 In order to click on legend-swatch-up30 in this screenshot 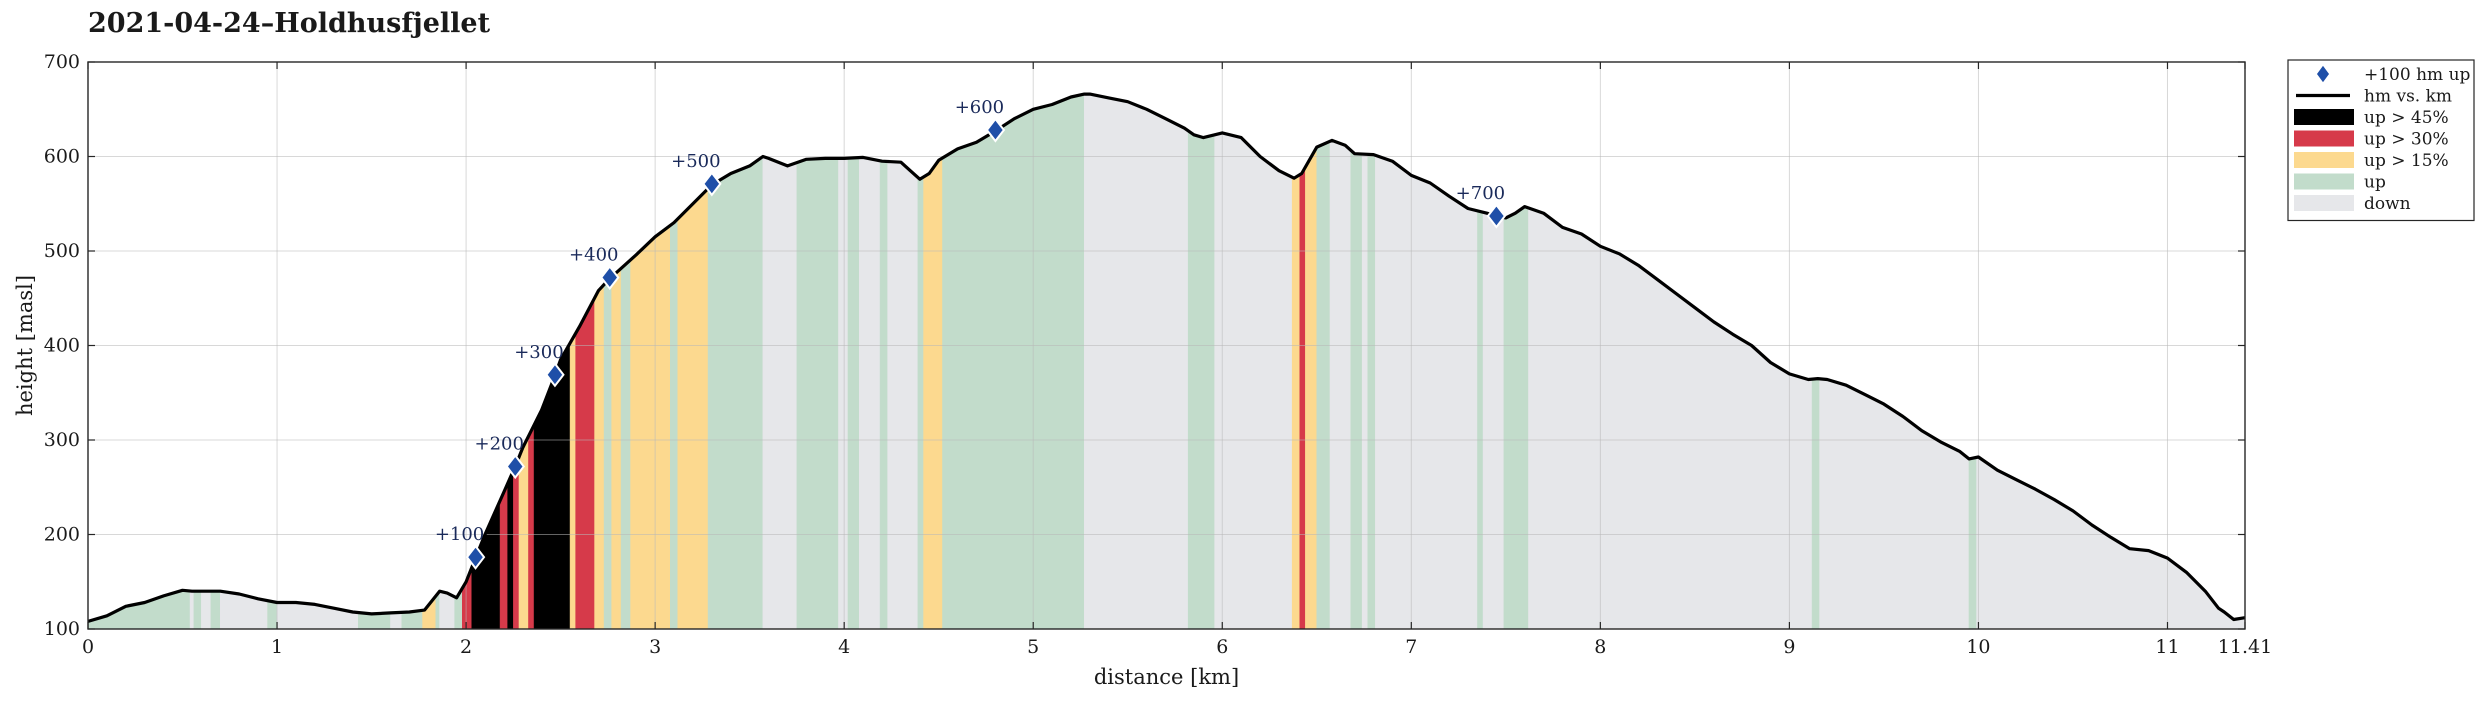, I will do `click(2324, 138)`.